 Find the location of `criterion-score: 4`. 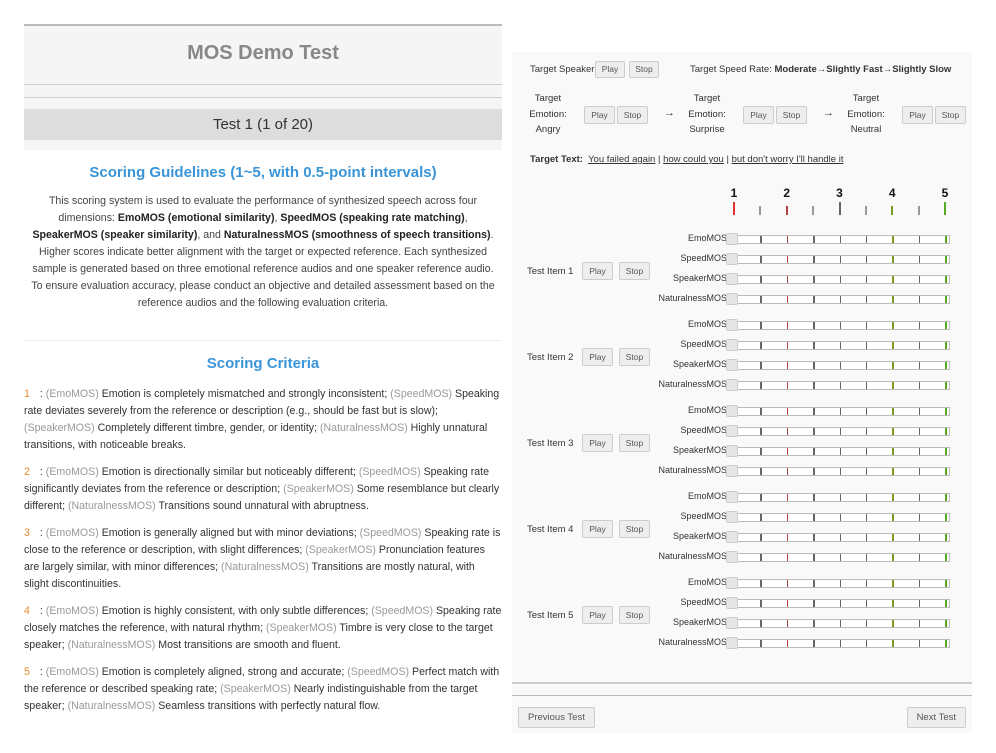

criterion-score: 4 is located at coordinates (27, 611).